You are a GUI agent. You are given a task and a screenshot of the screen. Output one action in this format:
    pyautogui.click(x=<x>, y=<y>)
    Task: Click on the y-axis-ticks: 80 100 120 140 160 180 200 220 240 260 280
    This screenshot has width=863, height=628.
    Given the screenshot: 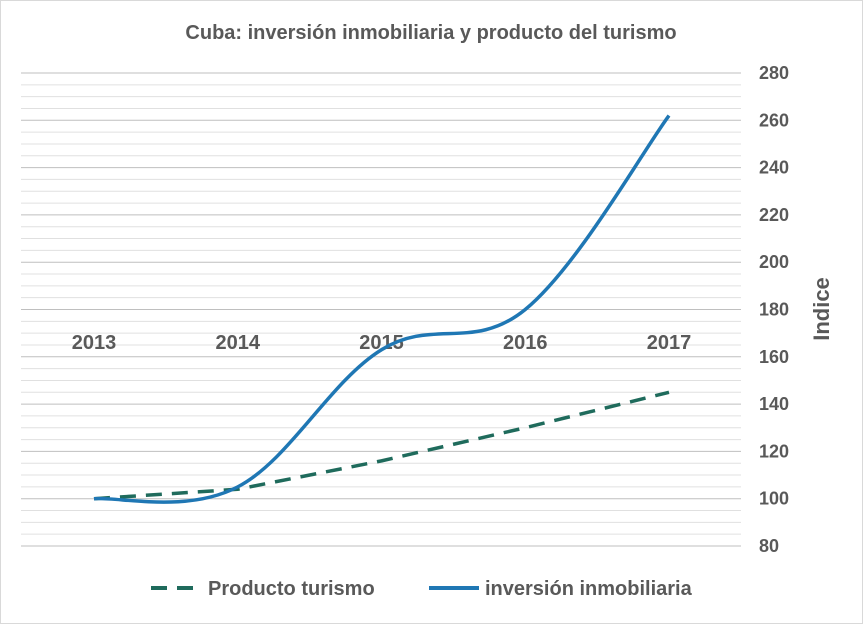 What is the action you would take?
    pyautogui.click(x=774, y=309)
    